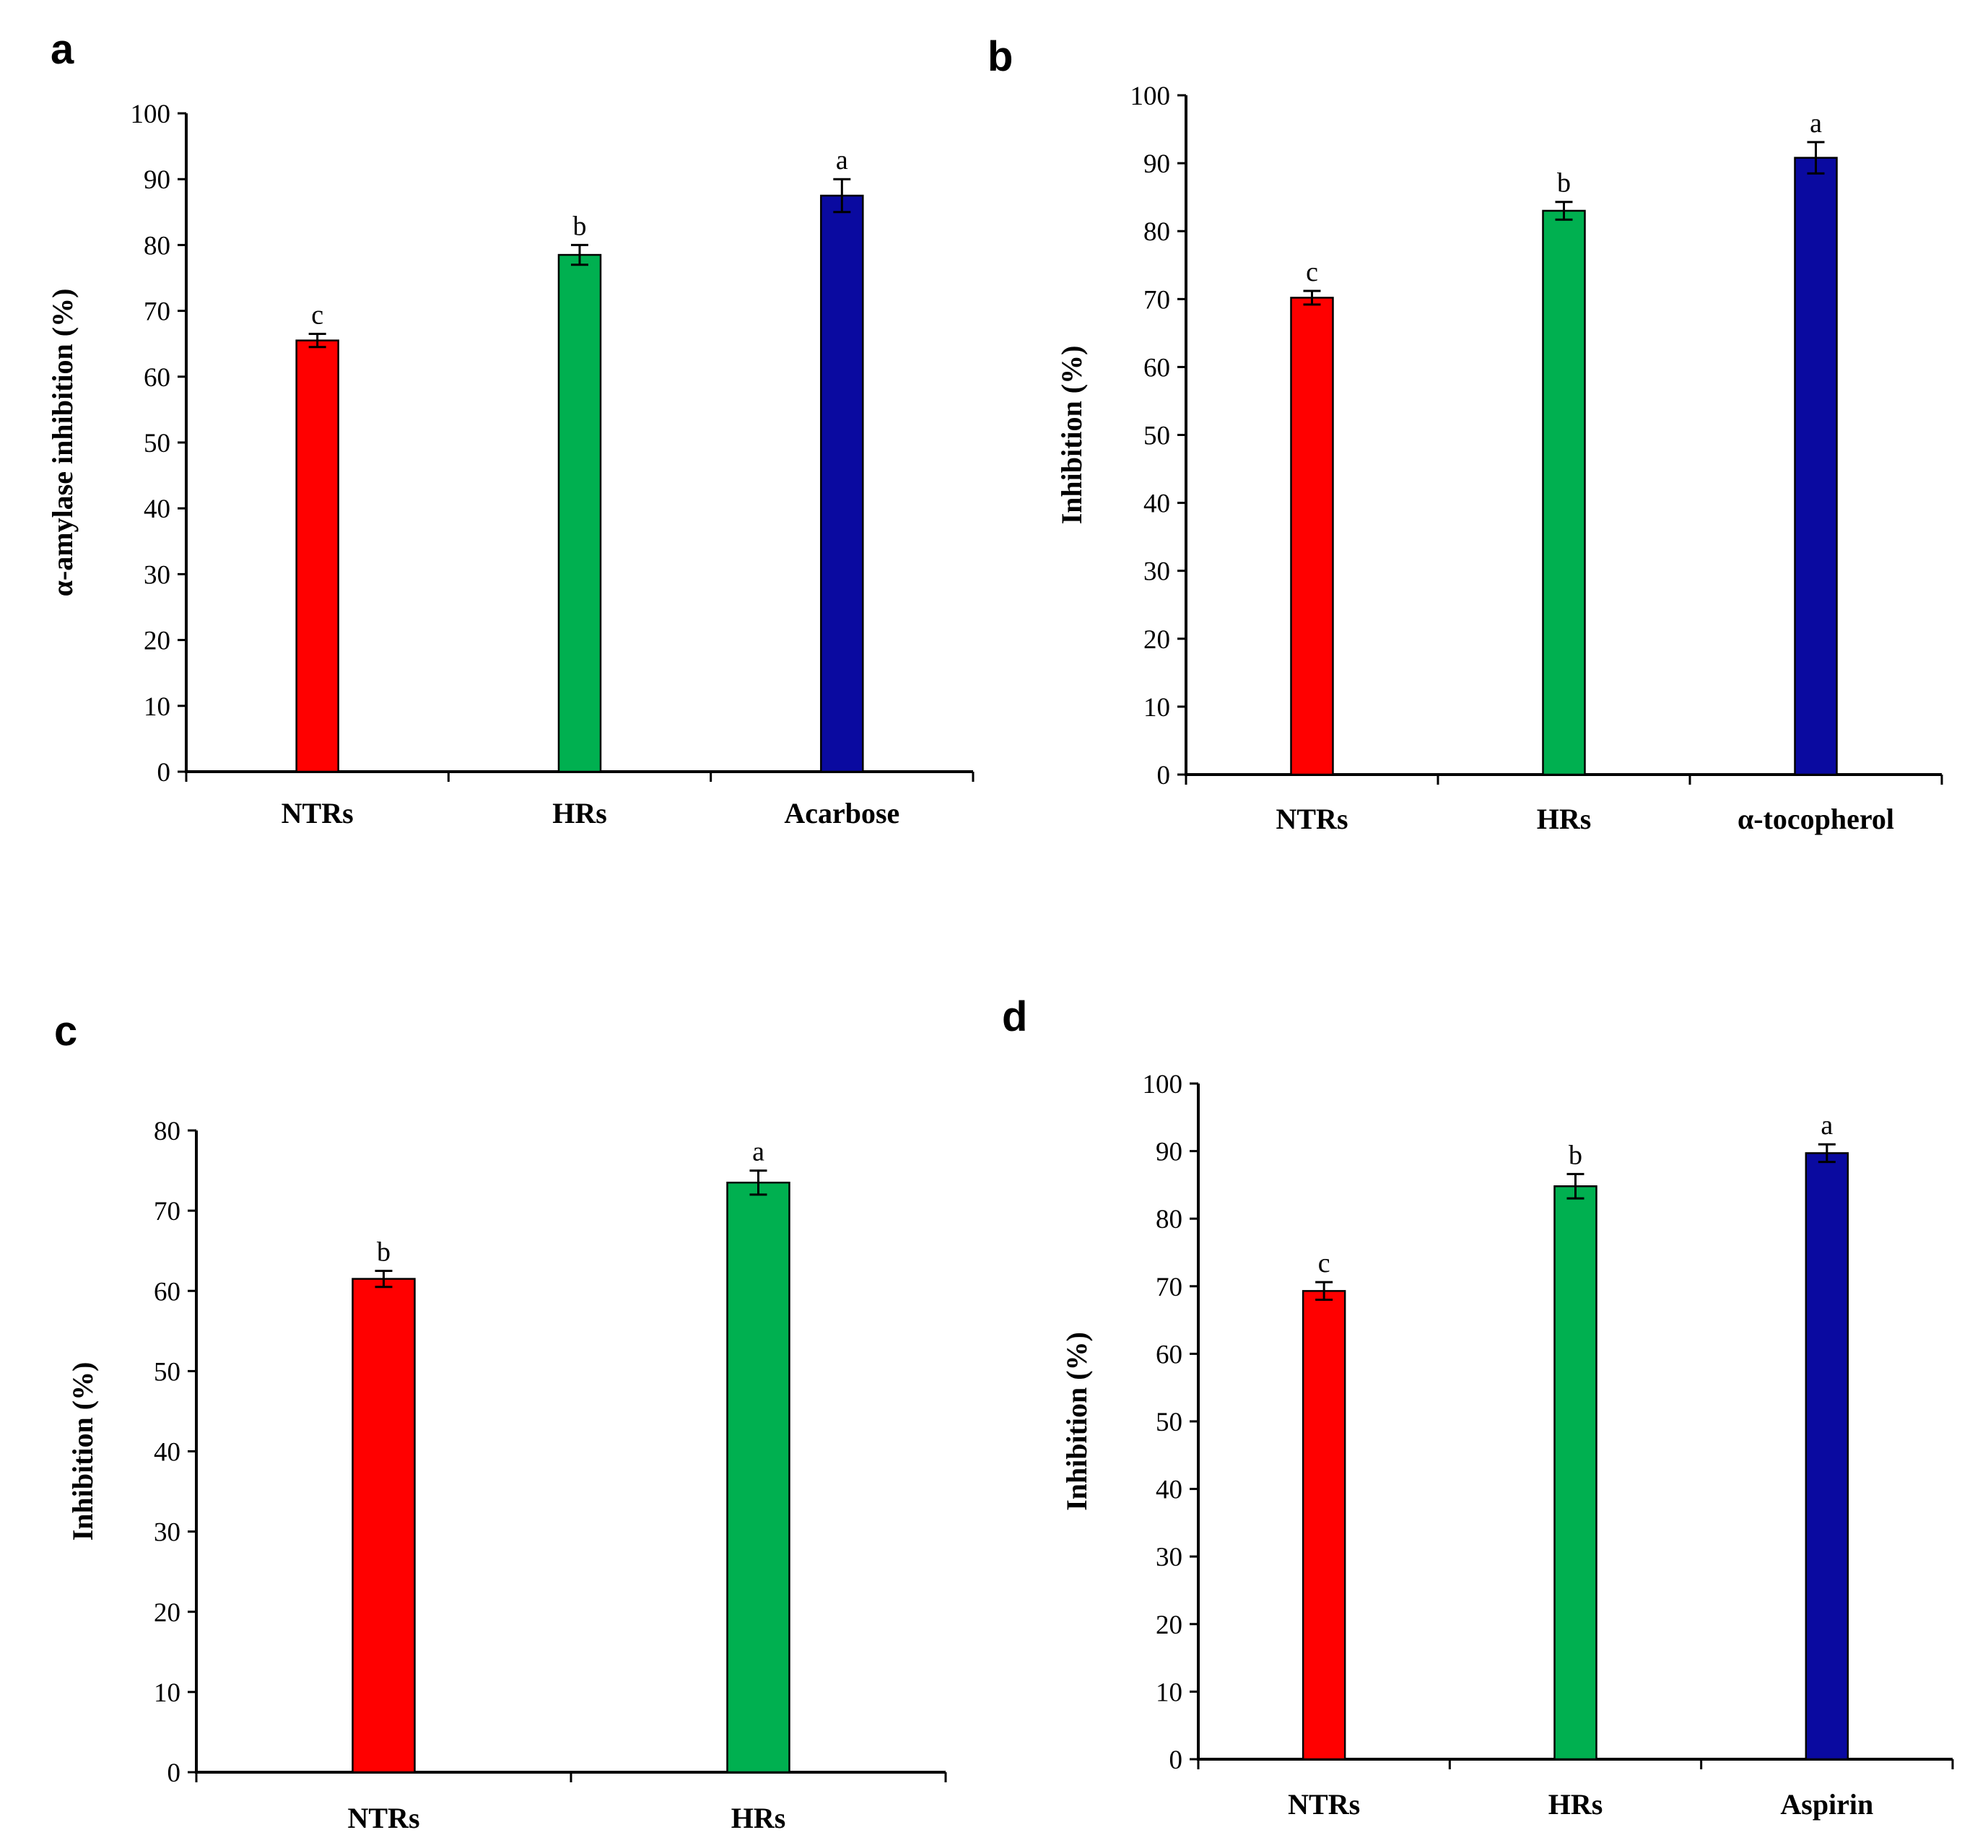 The width and height of the screenshot is (1988, 1848). Describe the element at coordinates (842, 813) in the screenshot. I see `x-category-label: Acarbose` at that location.